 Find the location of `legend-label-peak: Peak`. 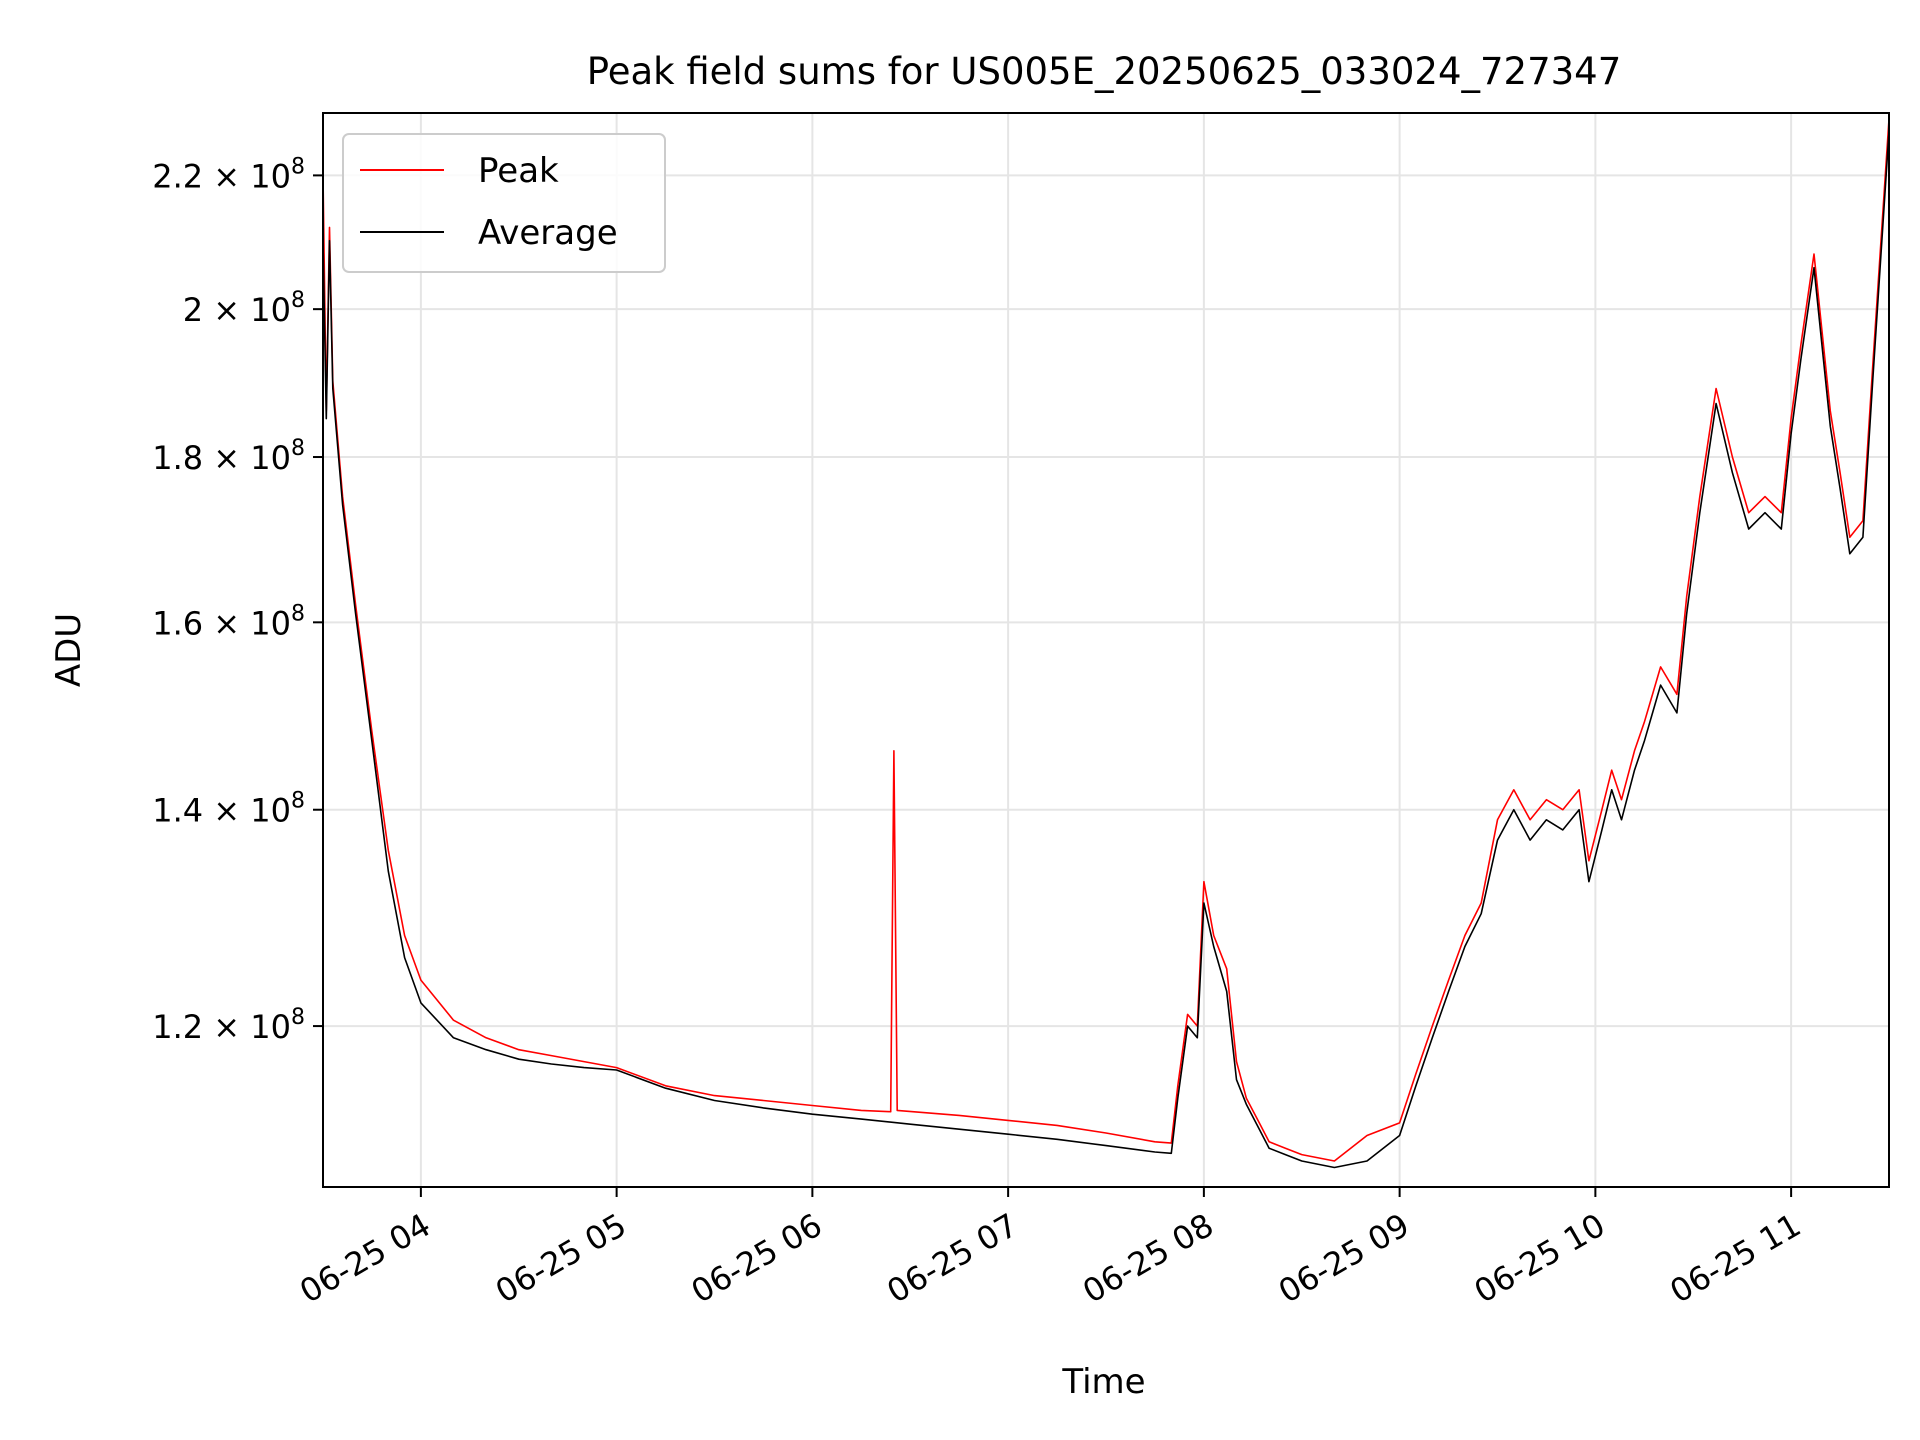

legend-label-peak: Peak is located at coordinates (518, 171).